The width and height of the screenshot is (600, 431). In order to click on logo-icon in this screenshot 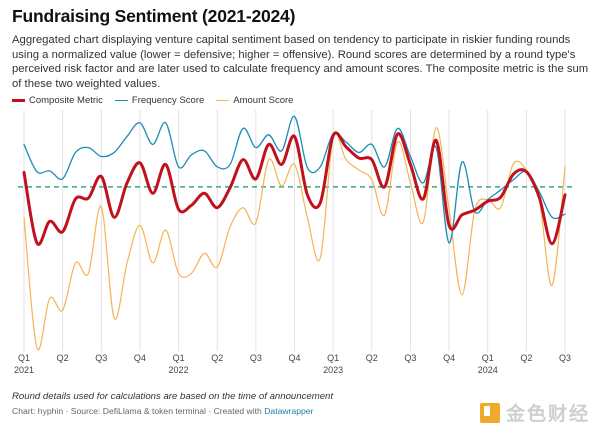, I will do `click(490, 412)`.